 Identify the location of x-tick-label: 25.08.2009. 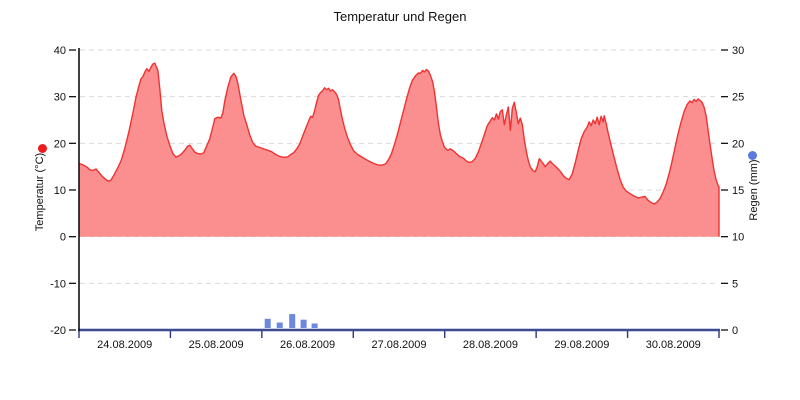
(216, 345).